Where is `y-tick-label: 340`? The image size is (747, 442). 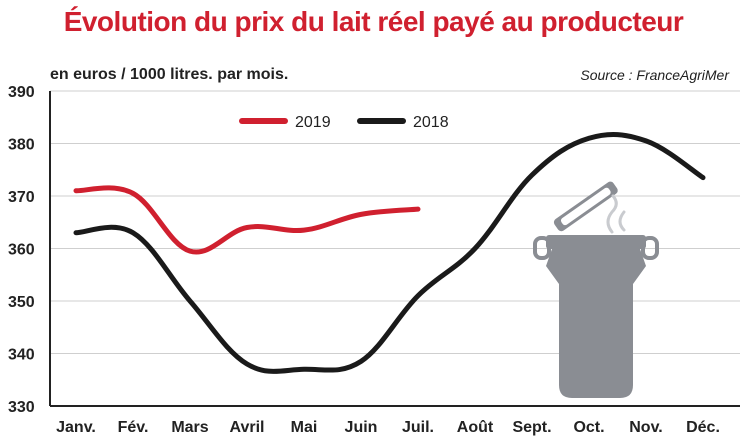 y-tick-label: 340 is located at coordinates (21, 355).